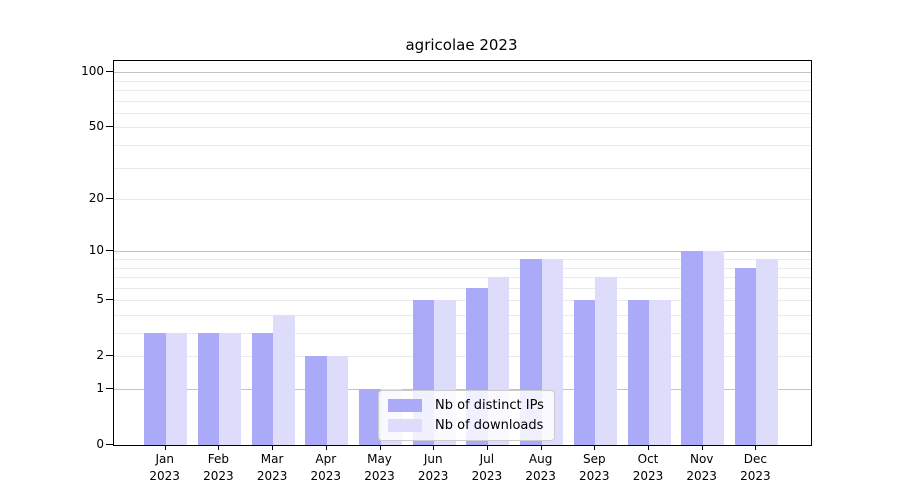  Describe the element at coordinates (489, 405) in the screenshot. I see `legend-label-distinct-ips: Nb of distinct IPs` at that location.